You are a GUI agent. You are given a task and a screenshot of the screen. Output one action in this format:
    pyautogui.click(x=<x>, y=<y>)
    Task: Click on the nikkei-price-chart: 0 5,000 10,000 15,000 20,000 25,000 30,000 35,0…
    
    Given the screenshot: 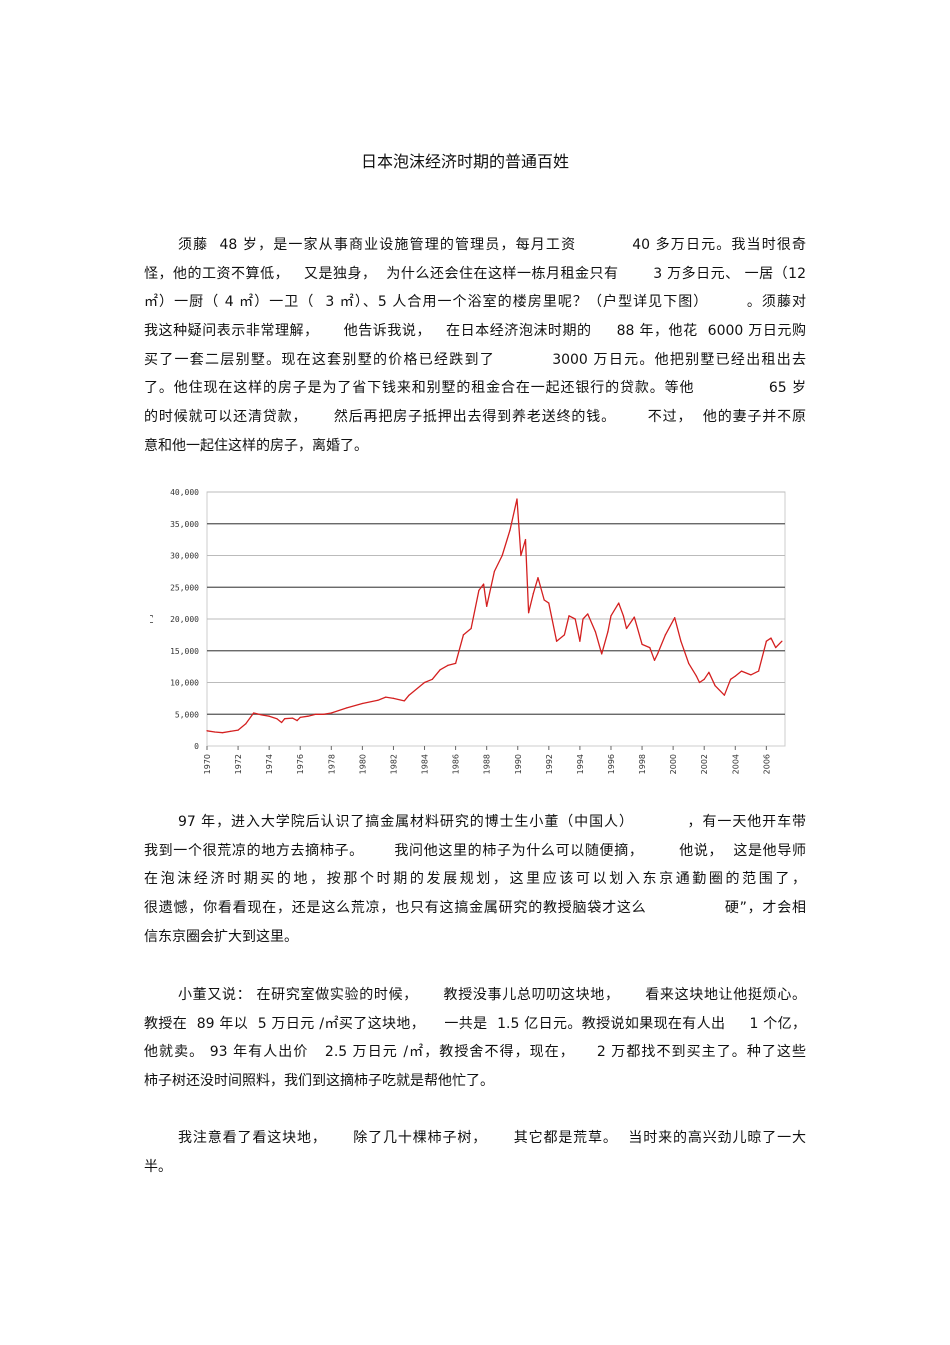 What is the action you would take?
    pyautogui.click(x=468, y=631)
    